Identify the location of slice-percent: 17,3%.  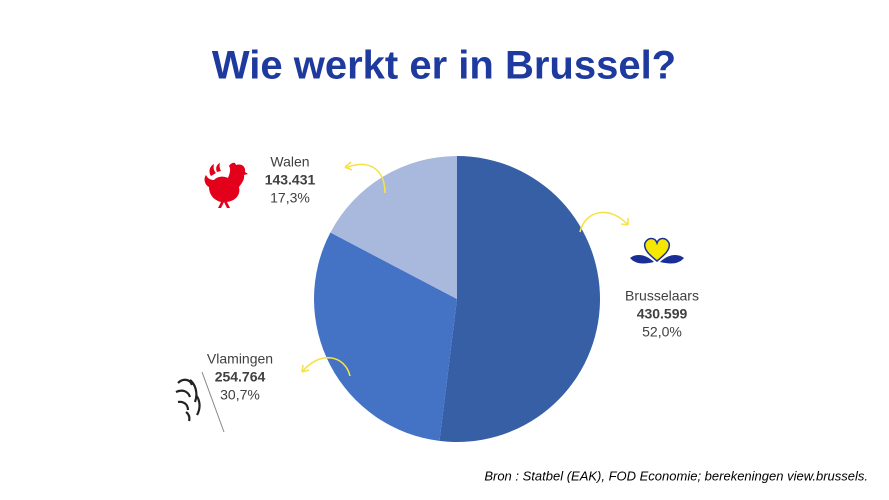
(290, 198).